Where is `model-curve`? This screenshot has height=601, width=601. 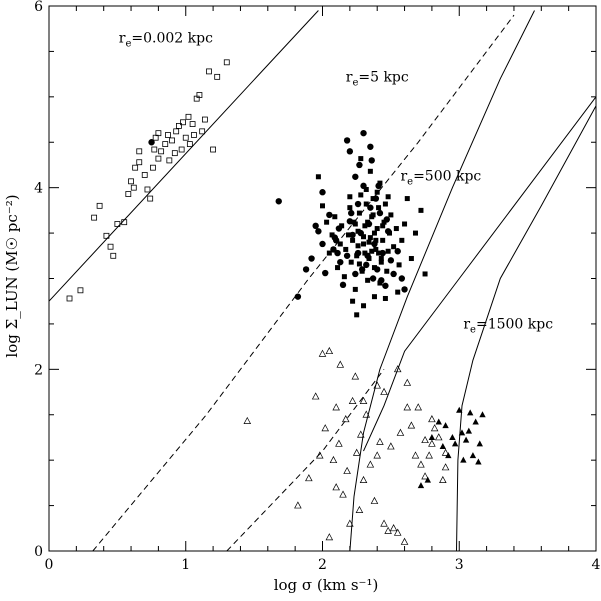 model-curve is located at coordinates (305, 460).